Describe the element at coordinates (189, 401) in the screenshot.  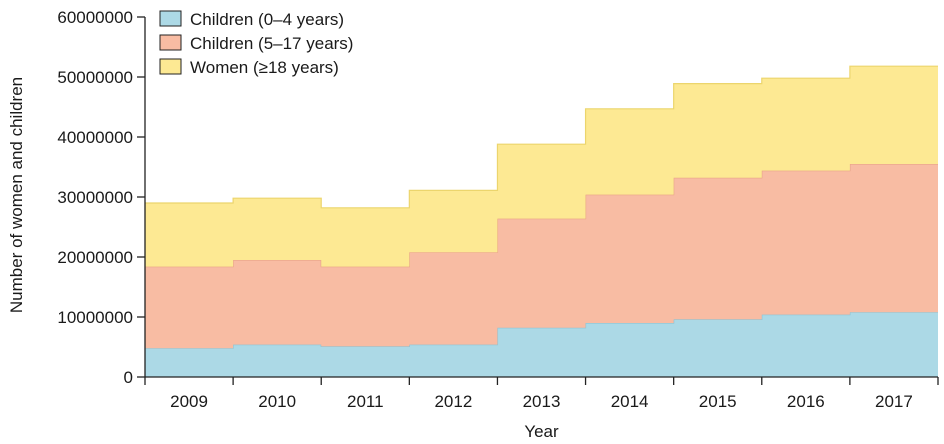
I see `x-tick-label: 2009` at that location.